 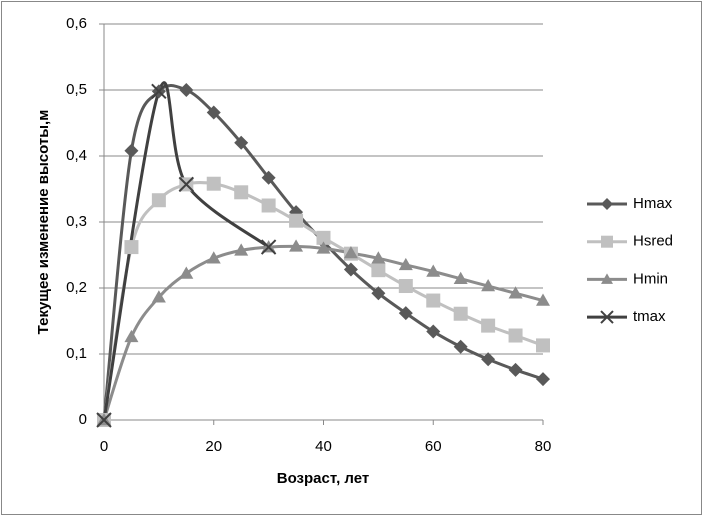 I want to click on legend-label: Hmax, so click(x=653, y=203).